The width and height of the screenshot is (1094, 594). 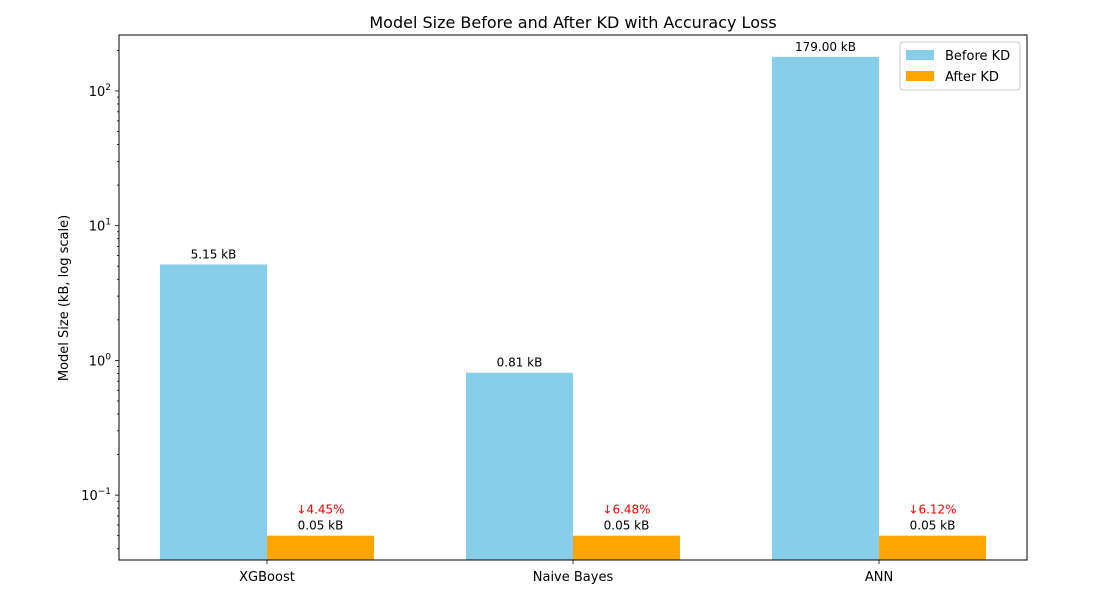 What do you see at coordinates (960, 66) in the screenshot?
I see `legend: Before KD After KD` at bounding box center [960, 66].